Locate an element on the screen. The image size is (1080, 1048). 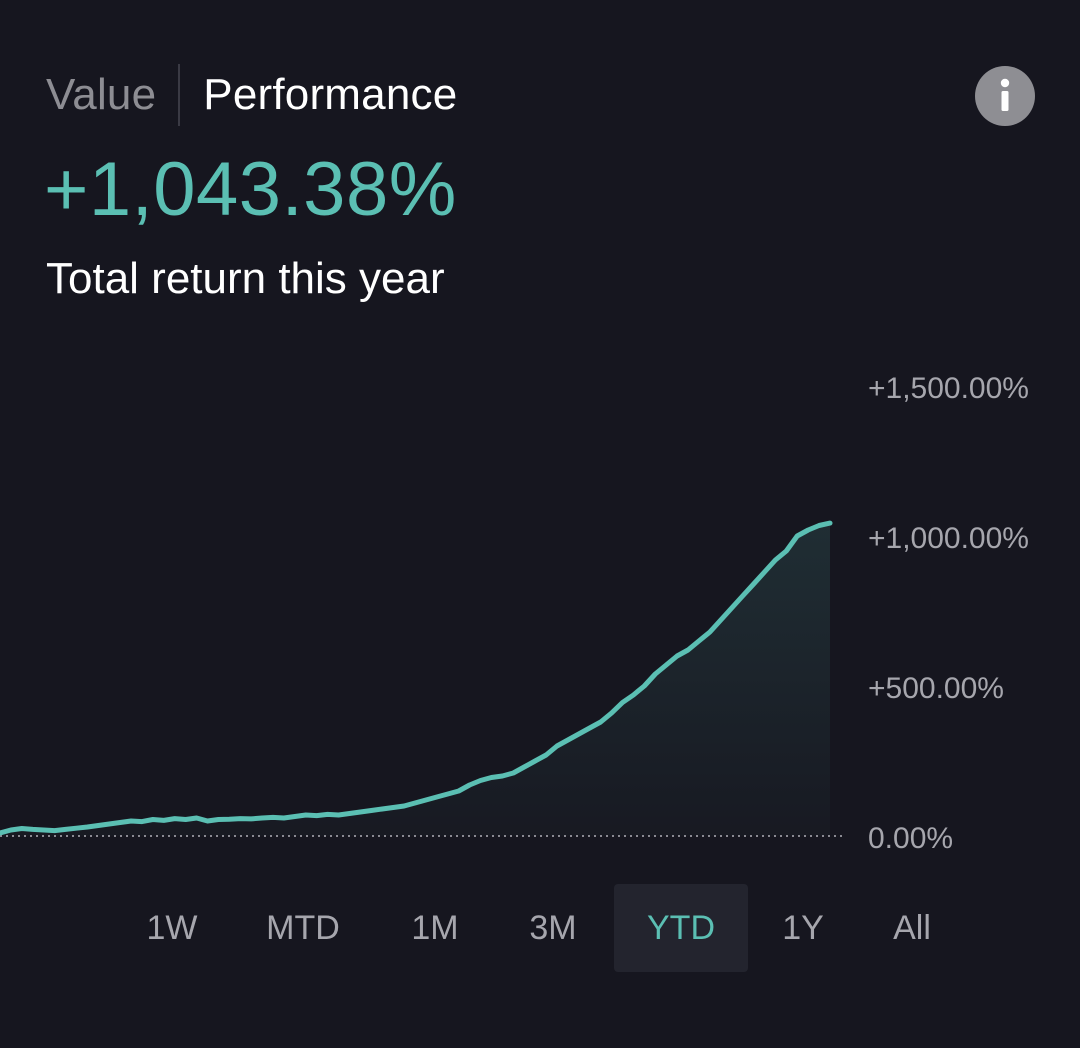
range-button-3m: 3M is located at coordinates (553, 928).